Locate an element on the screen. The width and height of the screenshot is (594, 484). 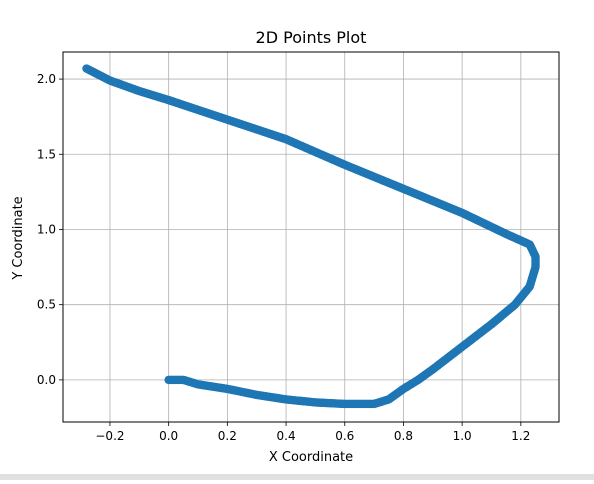
y-tick-label: 1.0 is located at coordinates (46, 229).